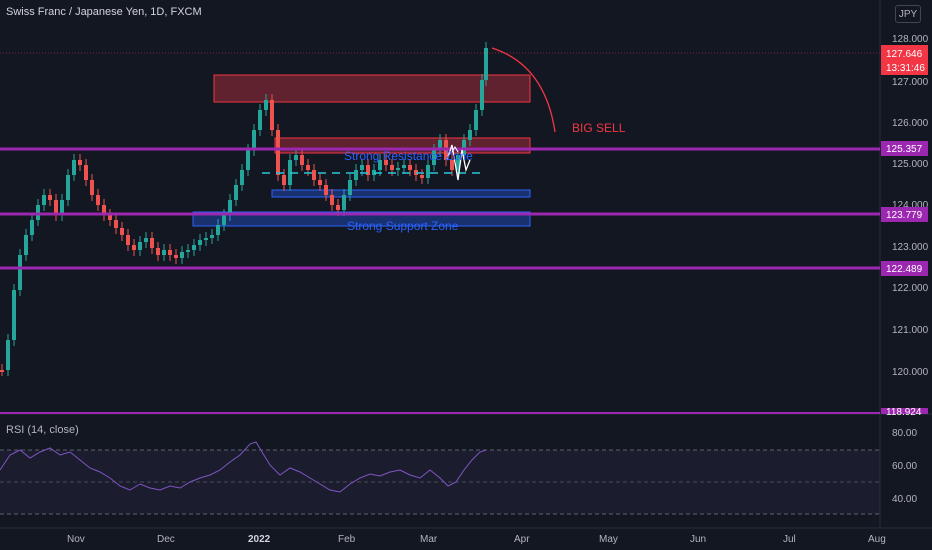 This screenshot has height=550, width=932. Describe the element at coordinates (408, 156) in the screenshot. I see `resistance-zone-label: Strong Resistance Zone` at that location.